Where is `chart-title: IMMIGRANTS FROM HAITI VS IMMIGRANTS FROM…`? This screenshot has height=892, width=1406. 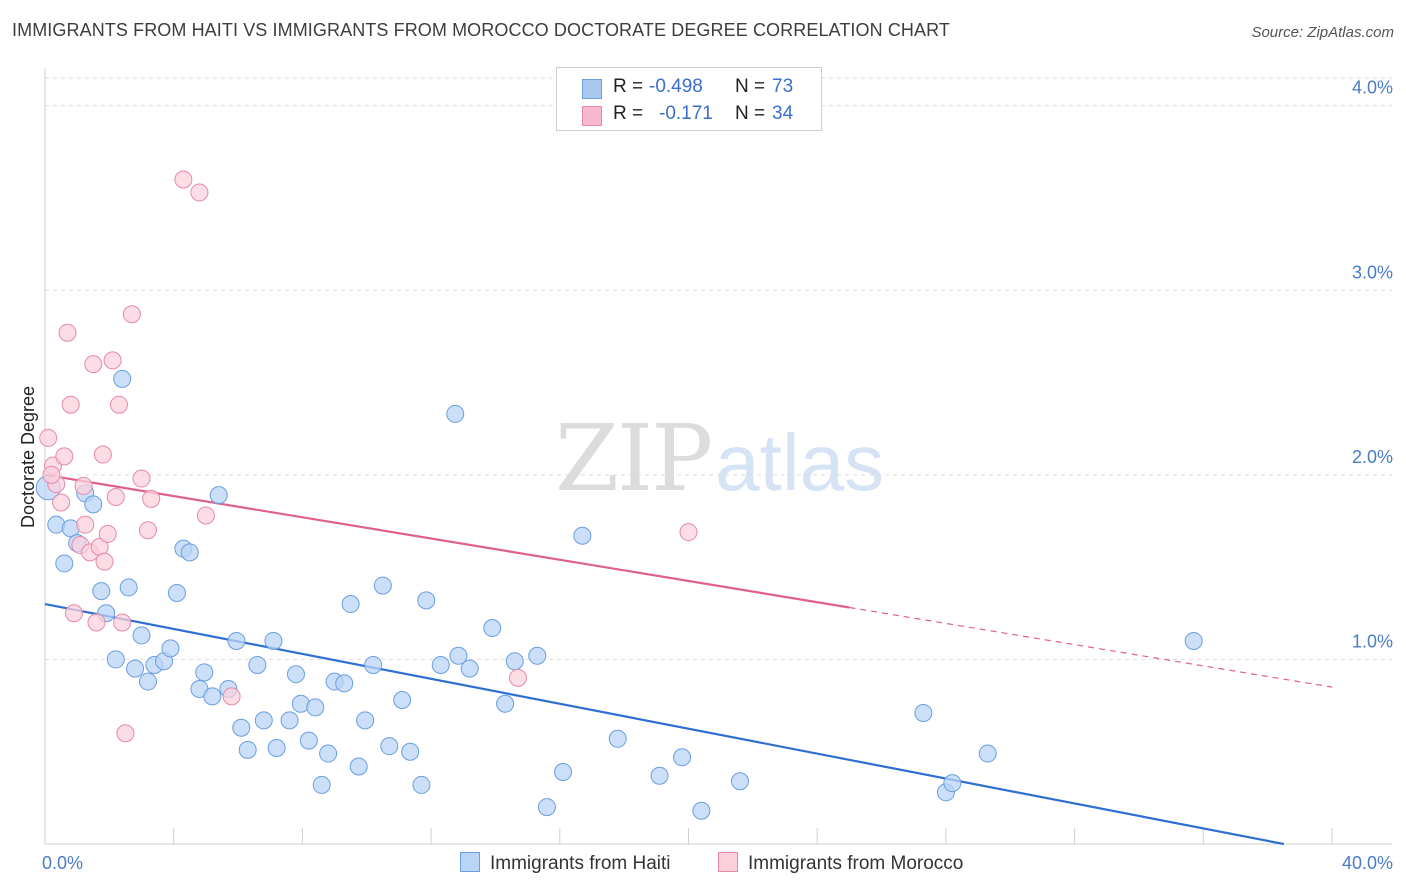 chart-title: IMMIGRANTS FROM HAITI VS IMMIGRANTS FROM… is located at coordinates (481, 30).